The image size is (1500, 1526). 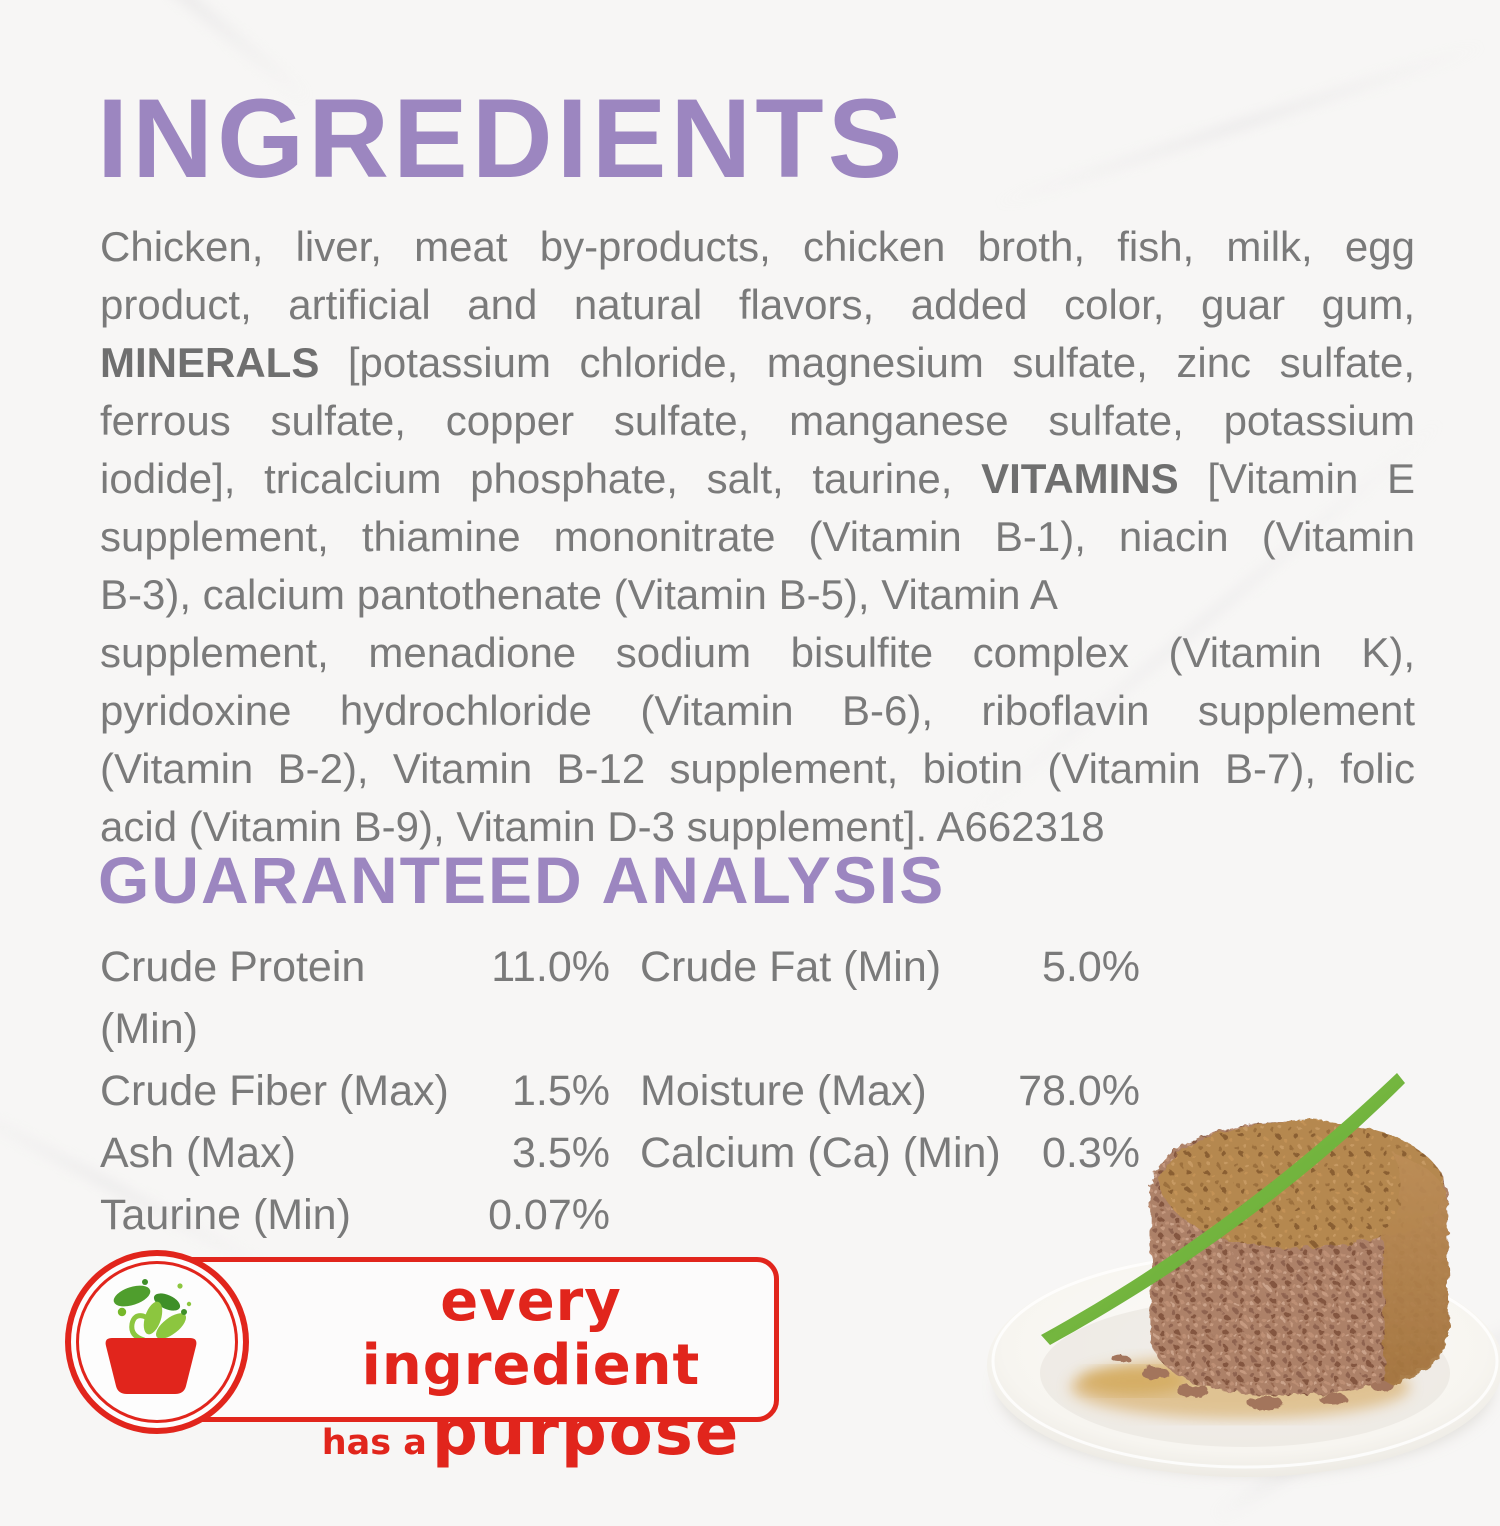 I want to click on analysis-value: 78.0%, so click(x=1079, y=1091).